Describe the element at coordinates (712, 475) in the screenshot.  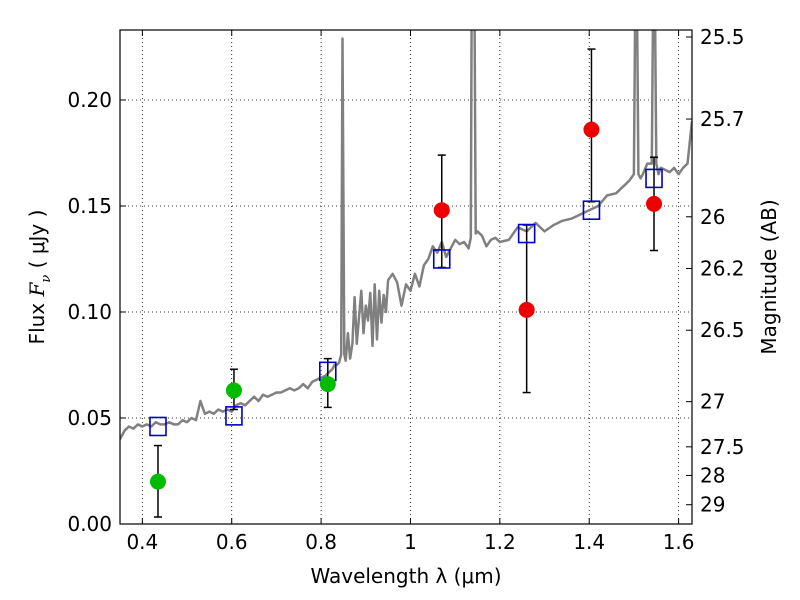
I see `y2-tick-label: 28` at that location.